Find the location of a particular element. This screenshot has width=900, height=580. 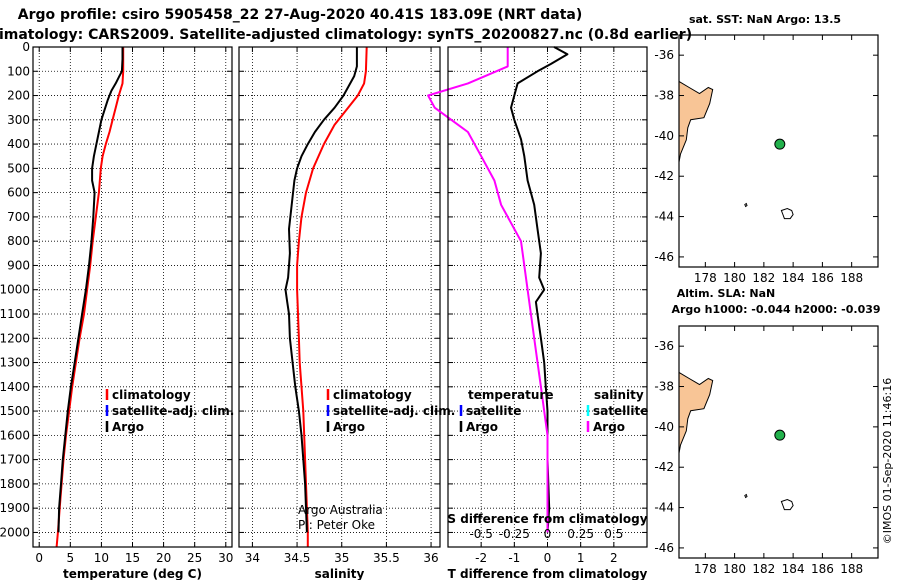

location-map-sst: 178 180 182 184 186 188 -36 -38 -40 -42 -44 -46 is located at coordinates (766, 159).